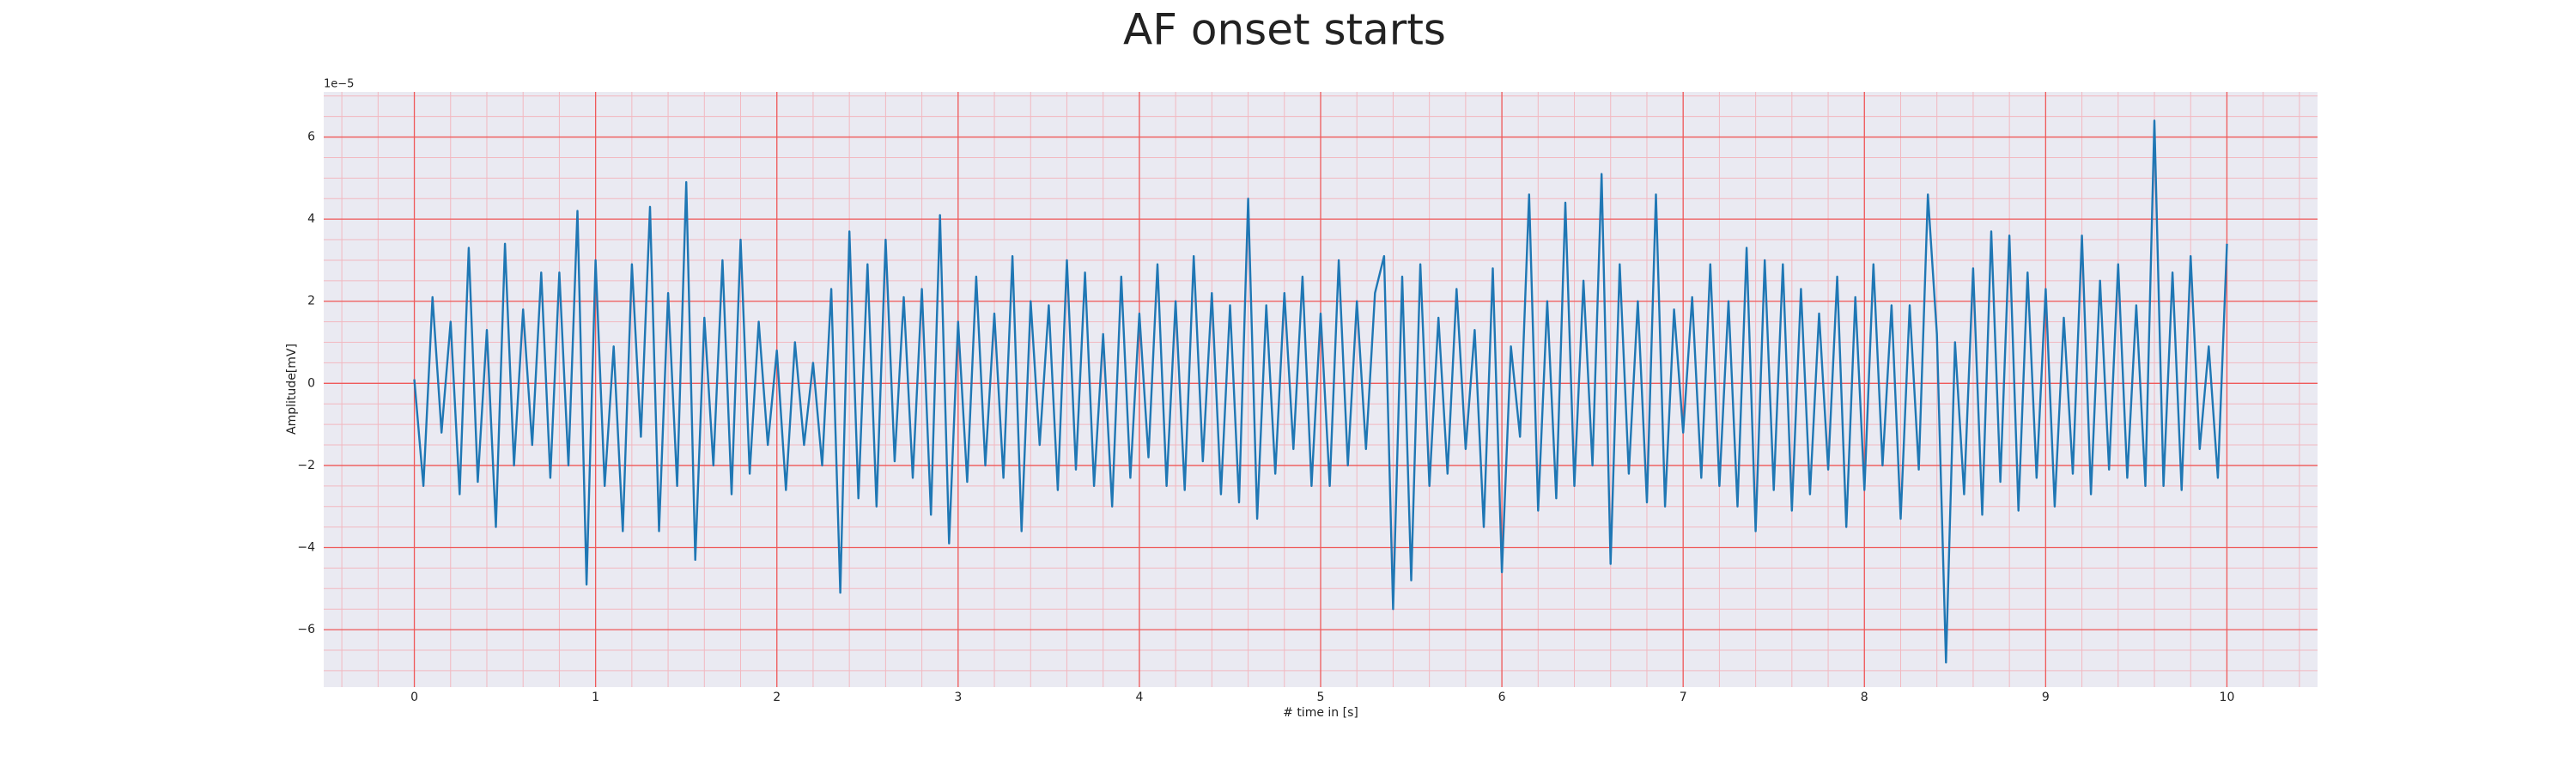  What do you see at coordinates (1865, 697) in the screenshot?
I see `x-tick-label: 8` at bounding box center [1865, 697].